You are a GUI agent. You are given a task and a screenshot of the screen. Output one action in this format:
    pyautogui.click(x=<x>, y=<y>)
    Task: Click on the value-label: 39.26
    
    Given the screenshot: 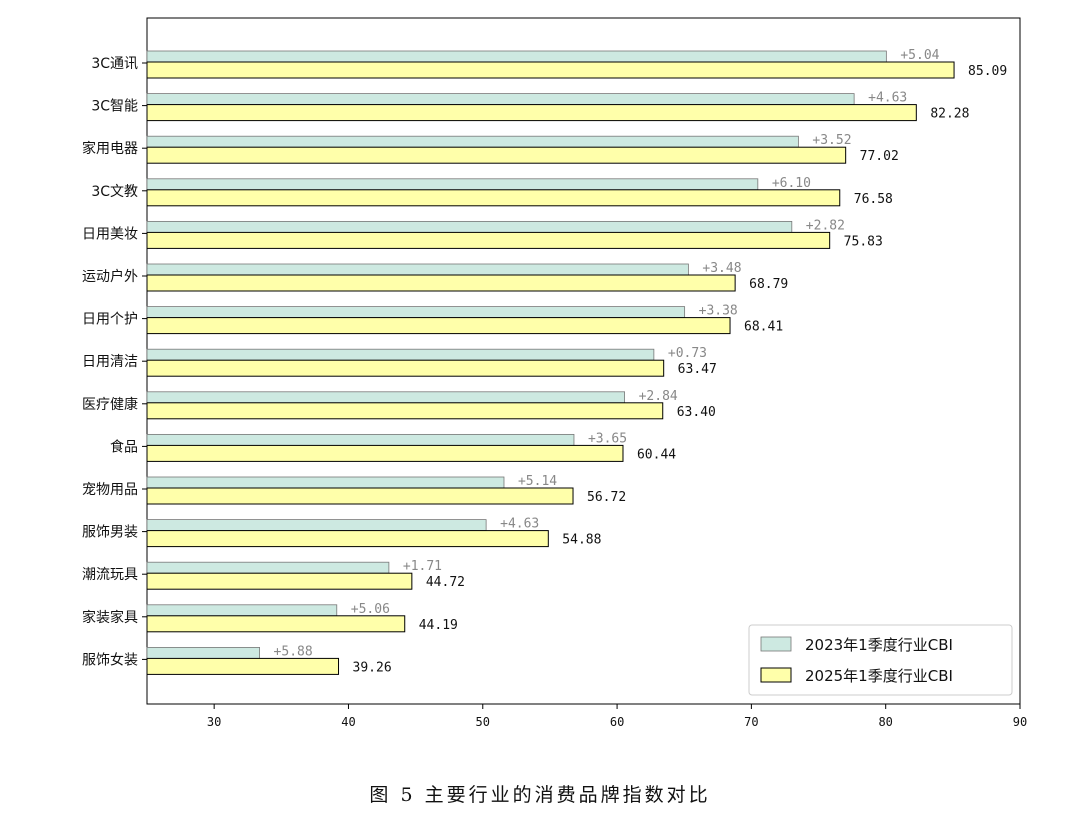 What is the action you would take?
    pyautogui.click(x=372, y=667)
    